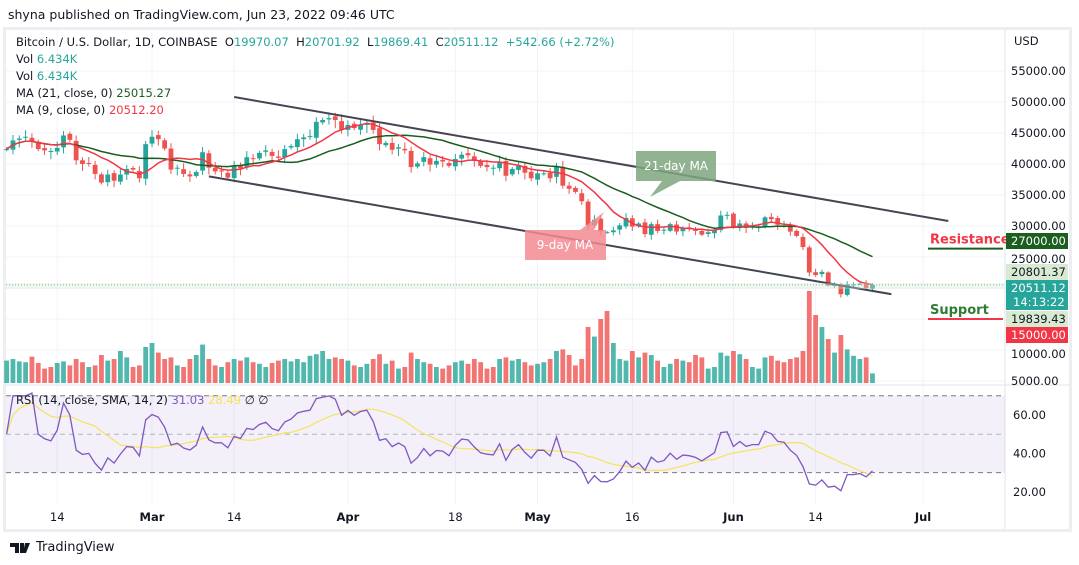  What do you see at coordinates (1038, 226) in the screenshot?
I see `price-tick-label: 30000.00` at bounding box center [1038, 226].